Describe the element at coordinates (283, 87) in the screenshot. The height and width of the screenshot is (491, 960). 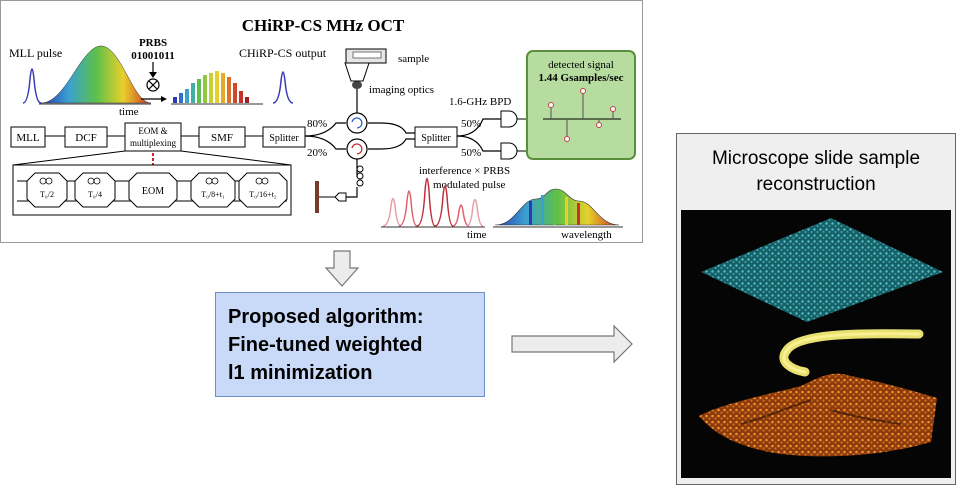
I see `output-pulse` at that location.